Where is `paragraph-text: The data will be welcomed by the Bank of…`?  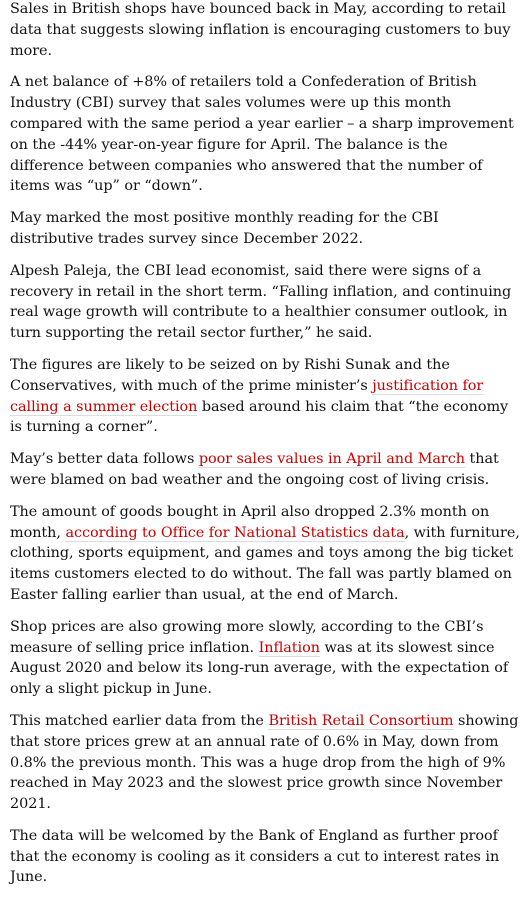 paragraph-text: The data will be welcomed by the Bank of… is located at coordinates (255, 856).